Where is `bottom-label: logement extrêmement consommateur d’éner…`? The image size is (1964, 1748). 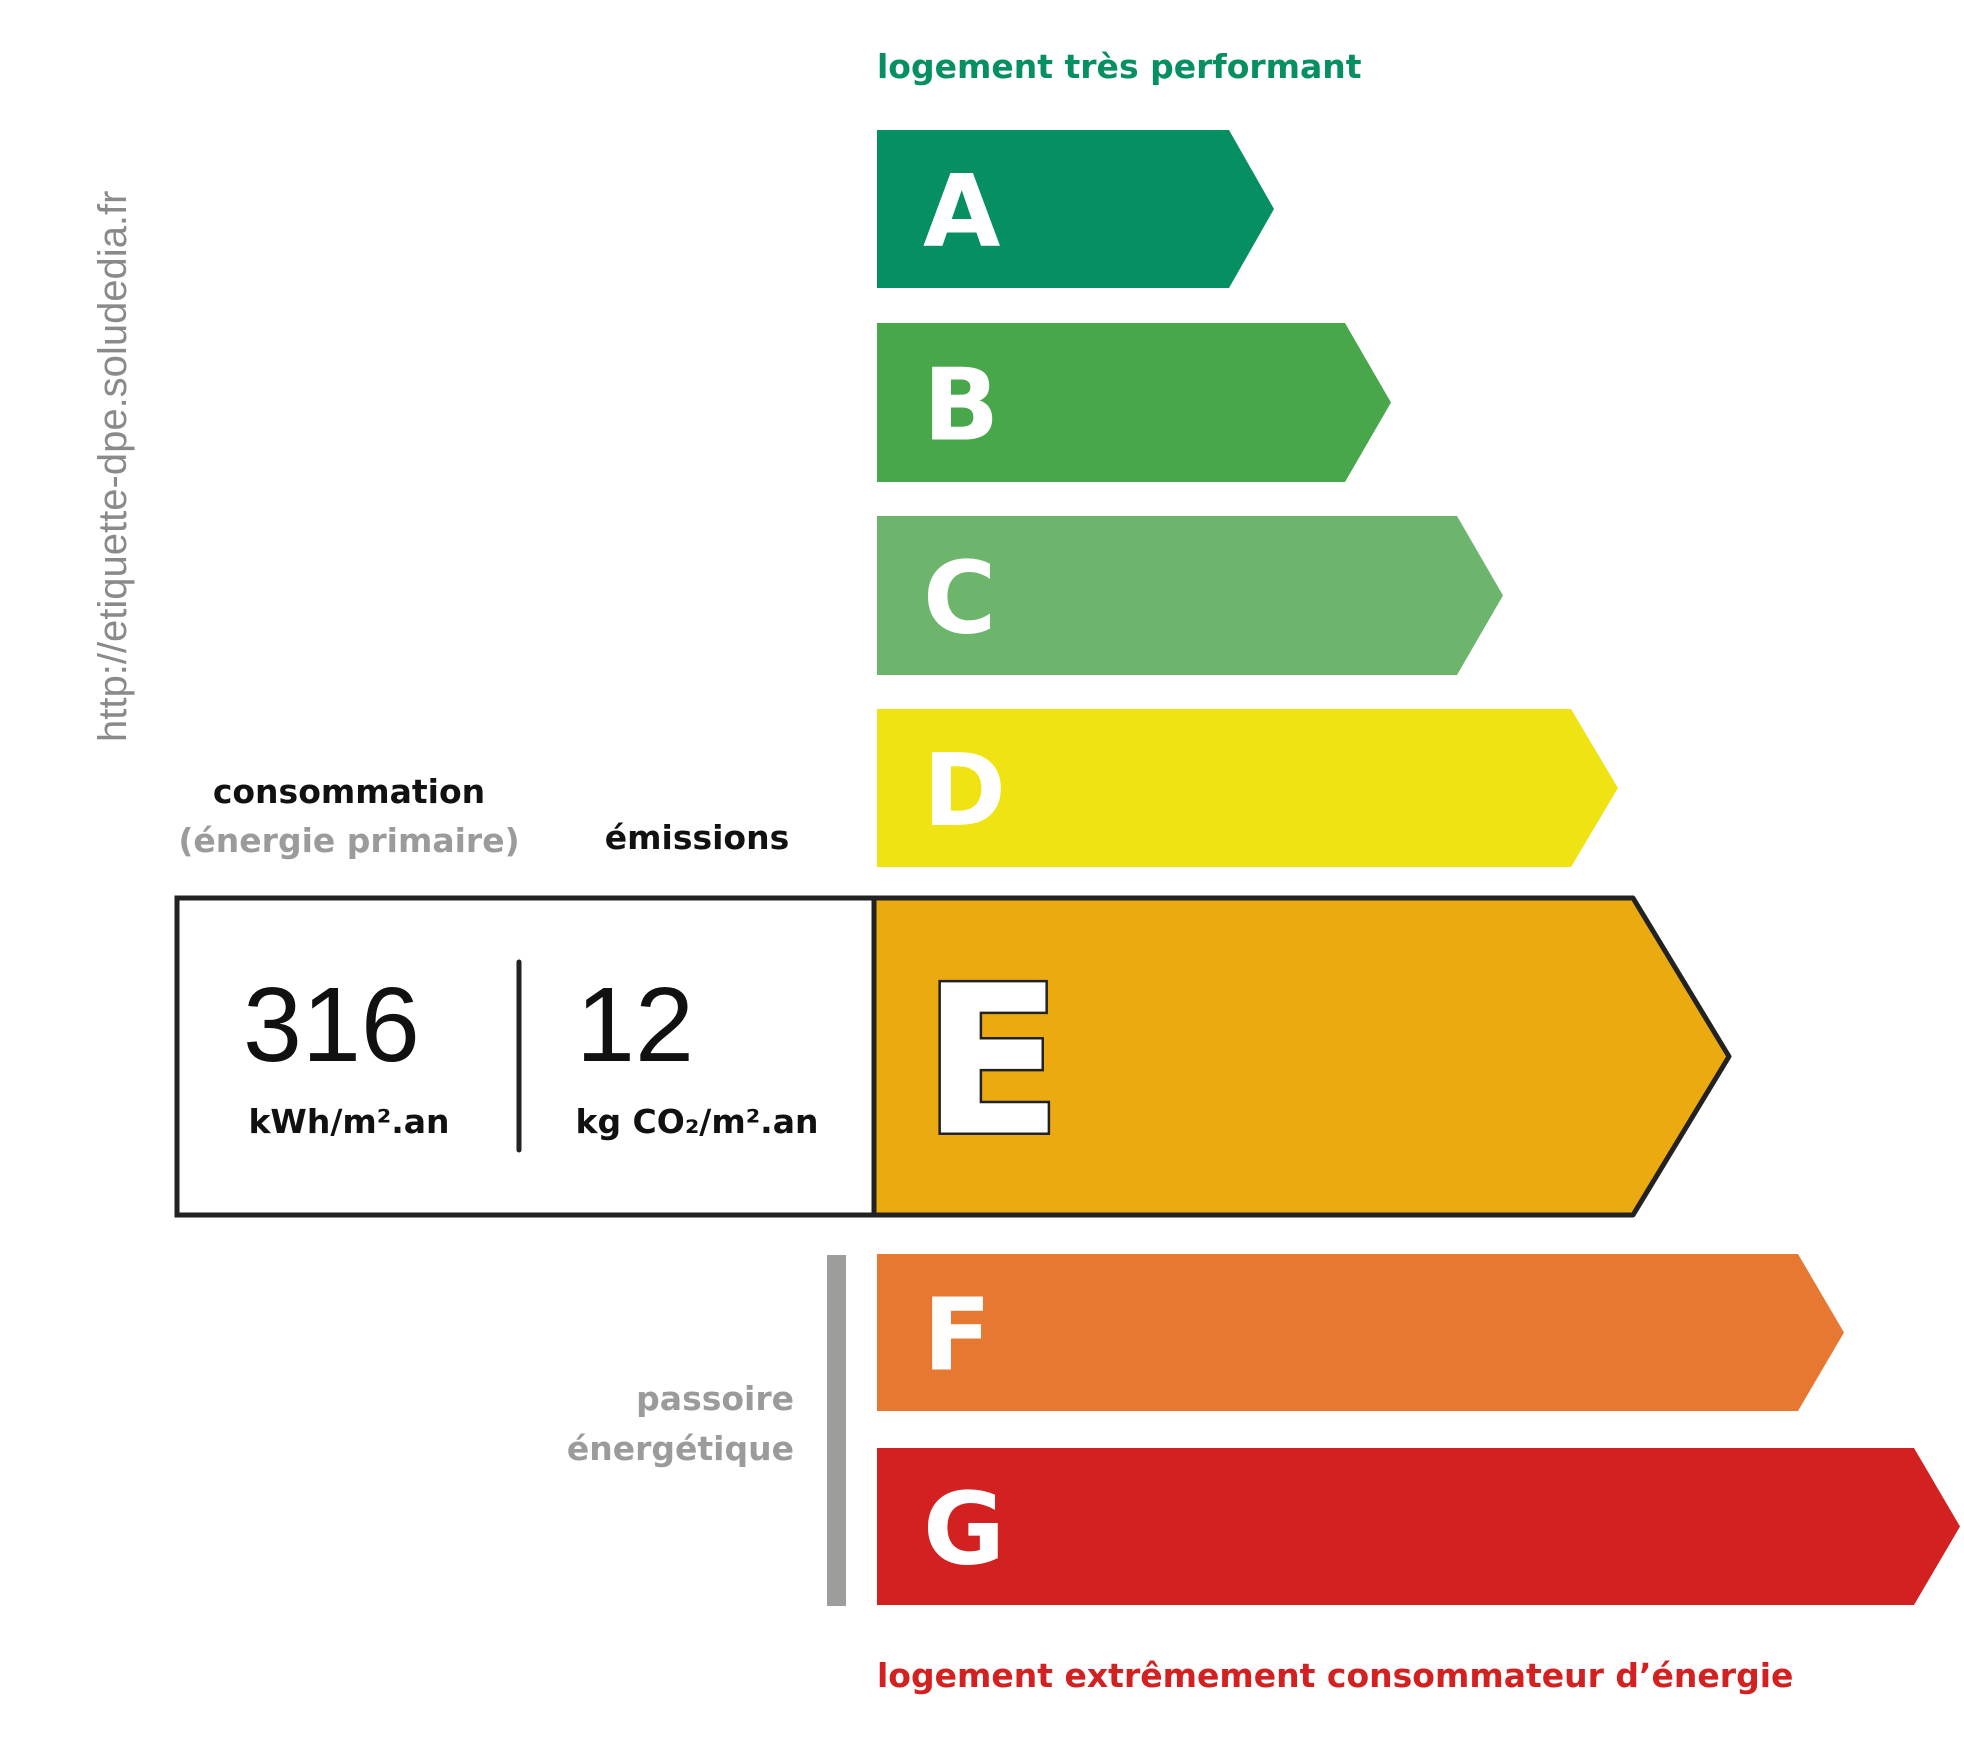
bottom-label: logement extrêmement consommateur d’éner… is located at coordinates (1335, 1675).